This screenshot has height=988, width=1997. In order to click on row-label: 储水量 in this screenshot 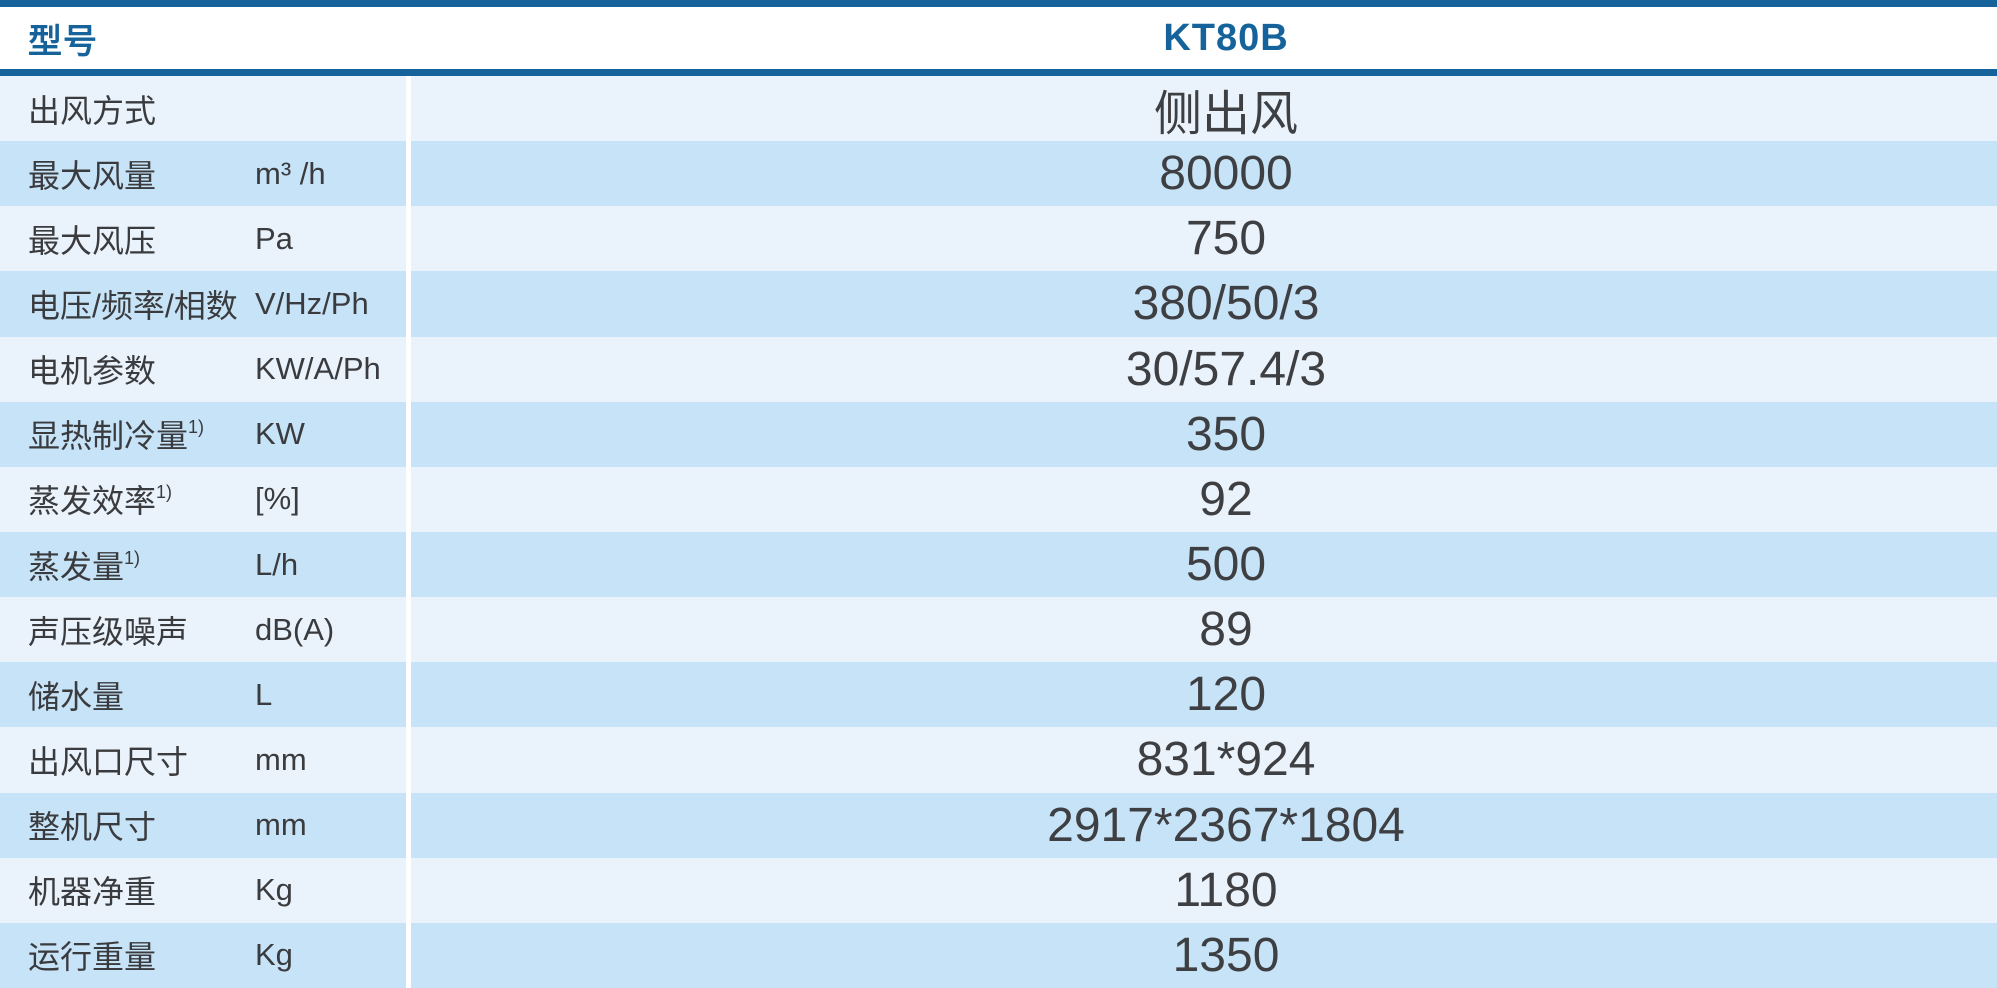, I will do `click(76, 696)`.